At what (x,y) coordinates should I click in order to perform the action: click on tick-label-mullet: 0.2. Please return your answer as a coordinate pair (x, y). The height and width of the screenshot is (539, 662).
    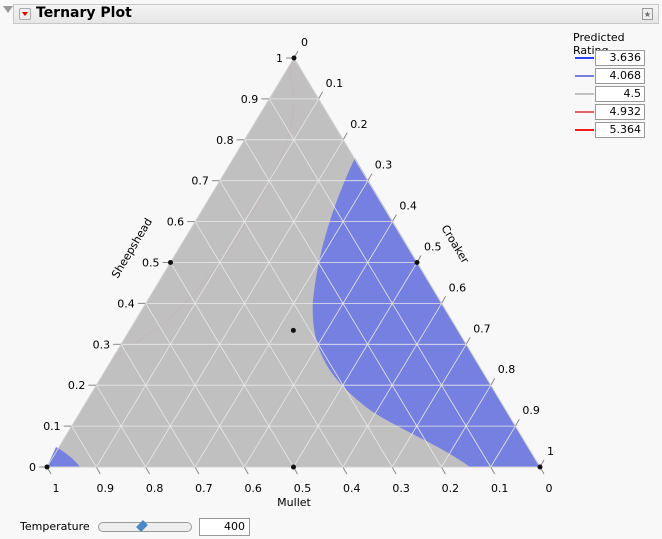
    Looking at the image, I should click on (451, 488).